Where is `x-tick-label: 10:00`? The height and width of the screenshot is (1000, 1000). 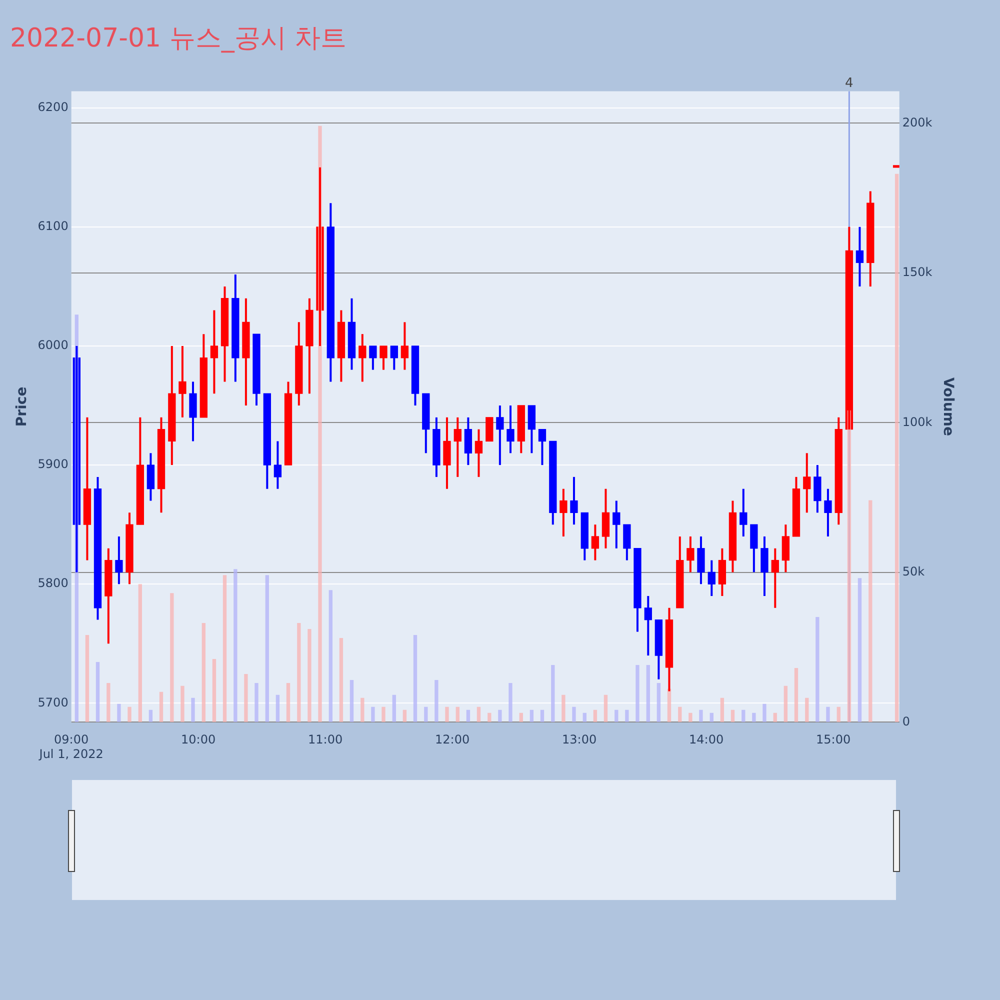
x-tick-label: 10:00 is located at coordinates (198, 739).